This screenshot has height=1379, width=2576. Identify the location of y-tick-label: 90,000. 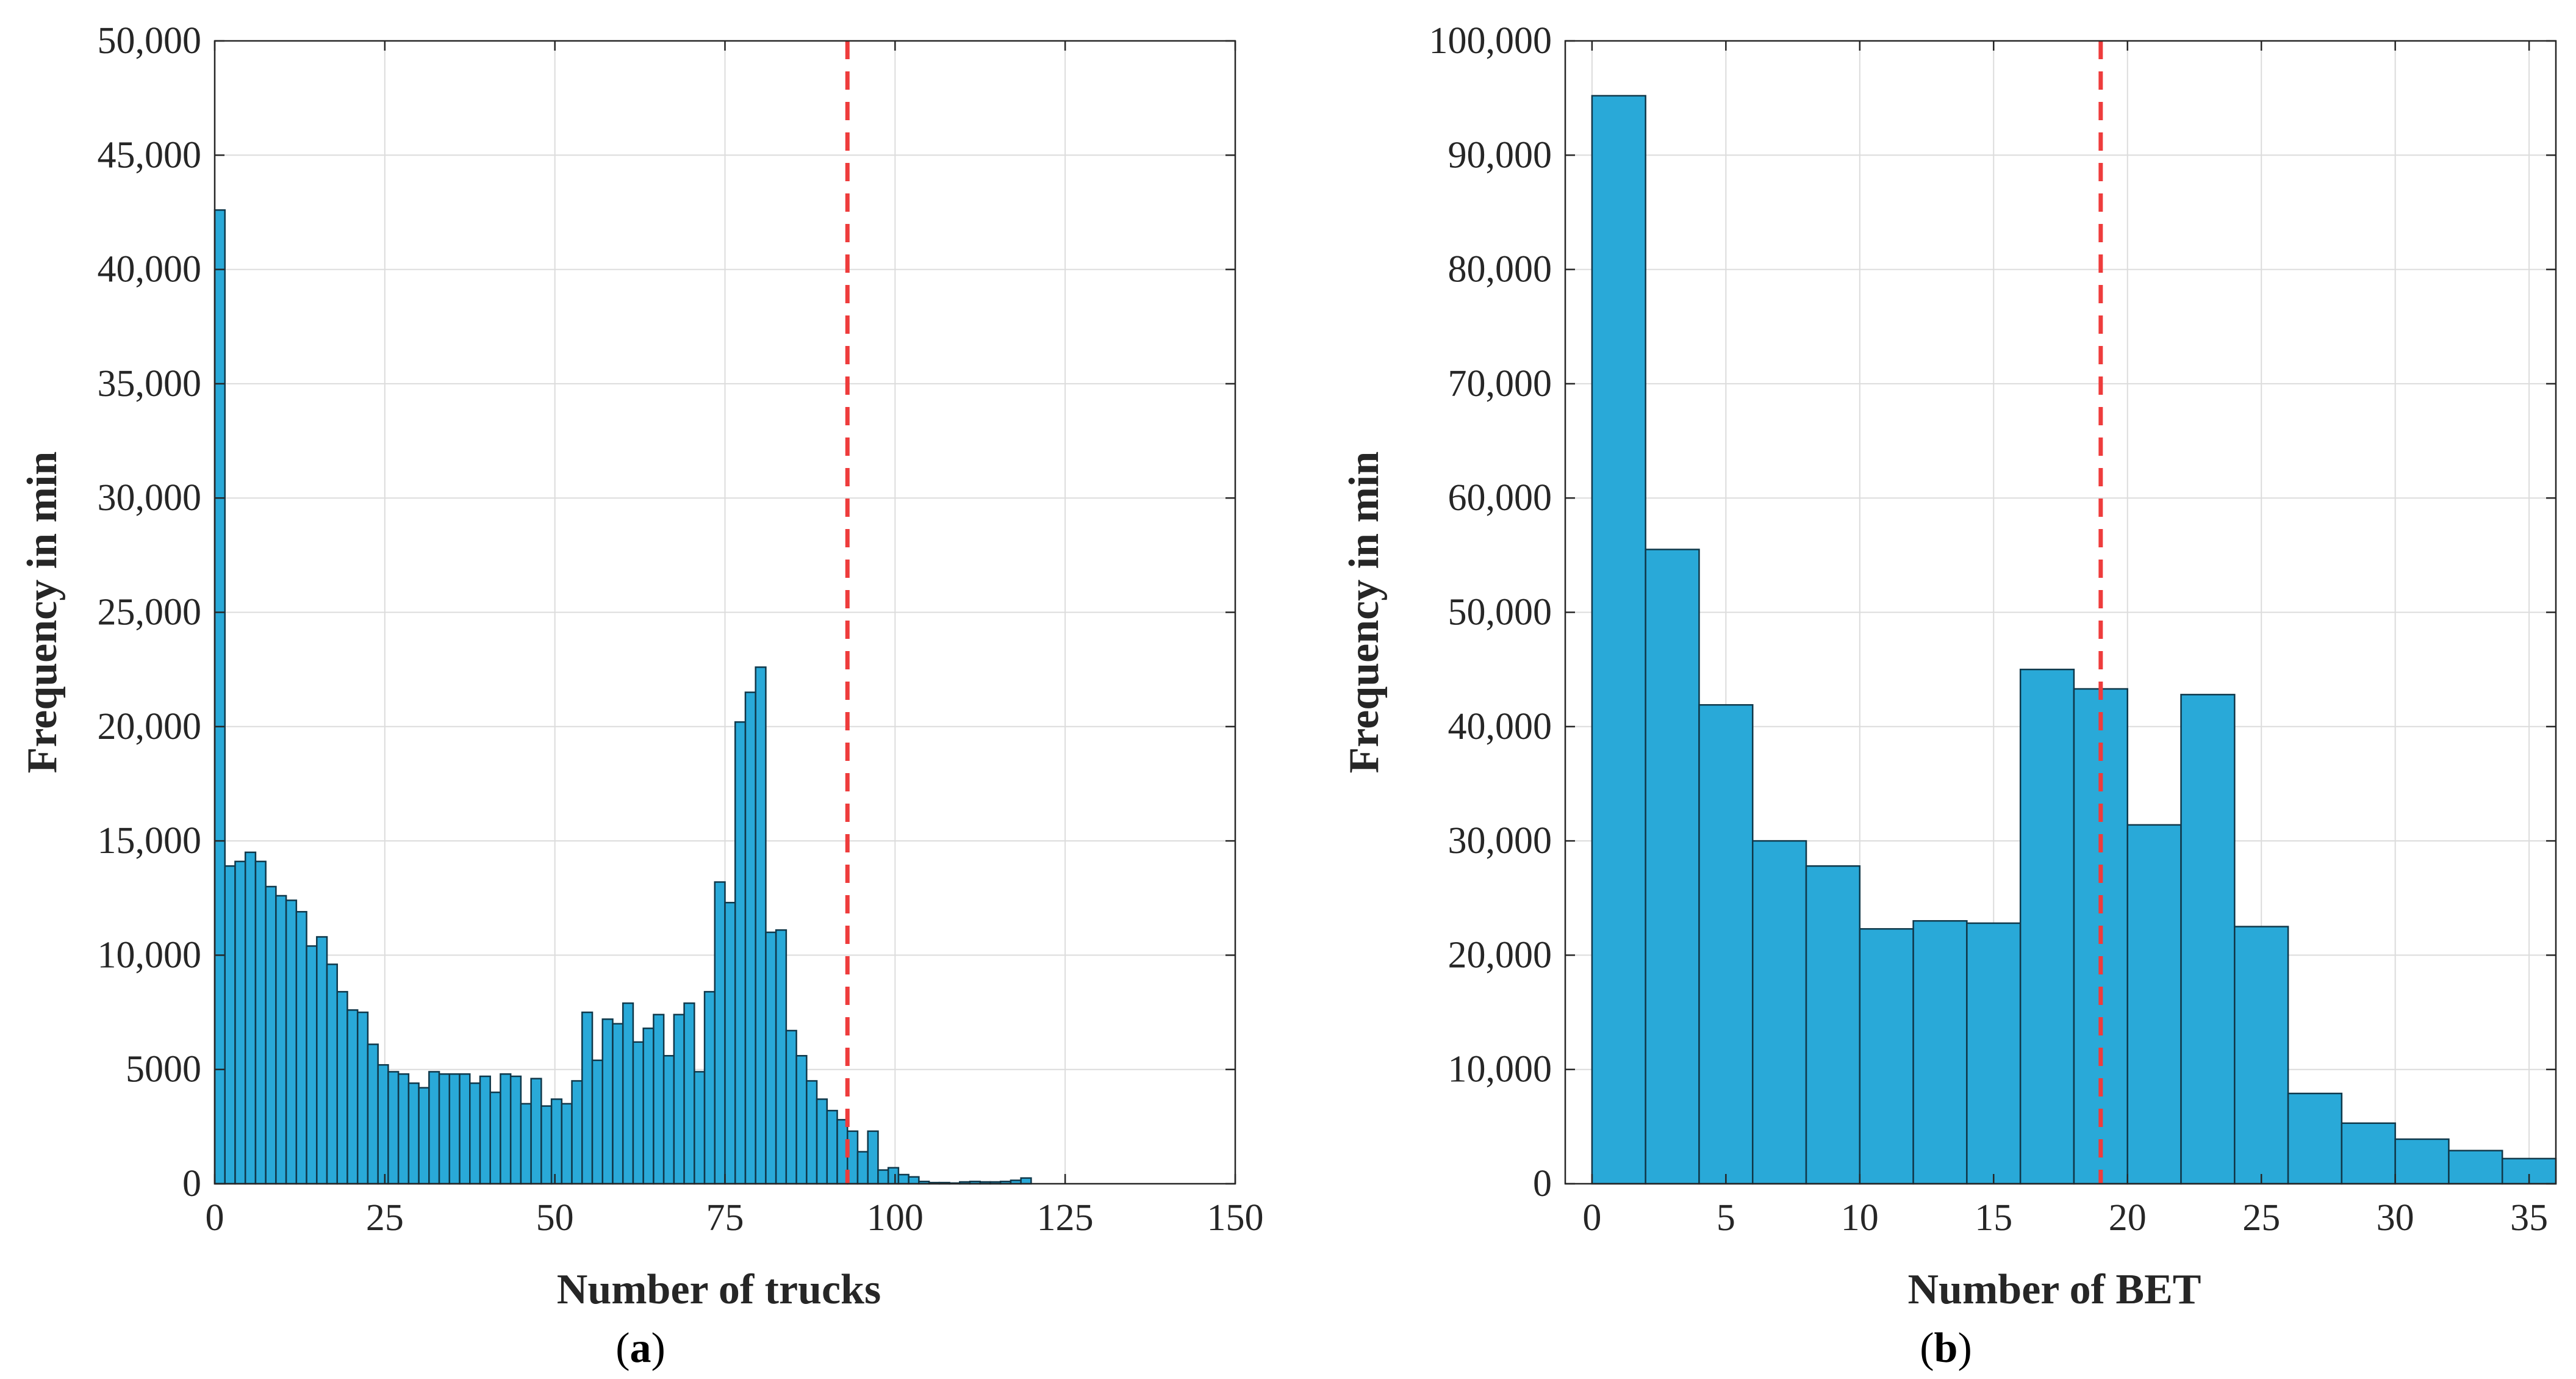
(1500, 155).